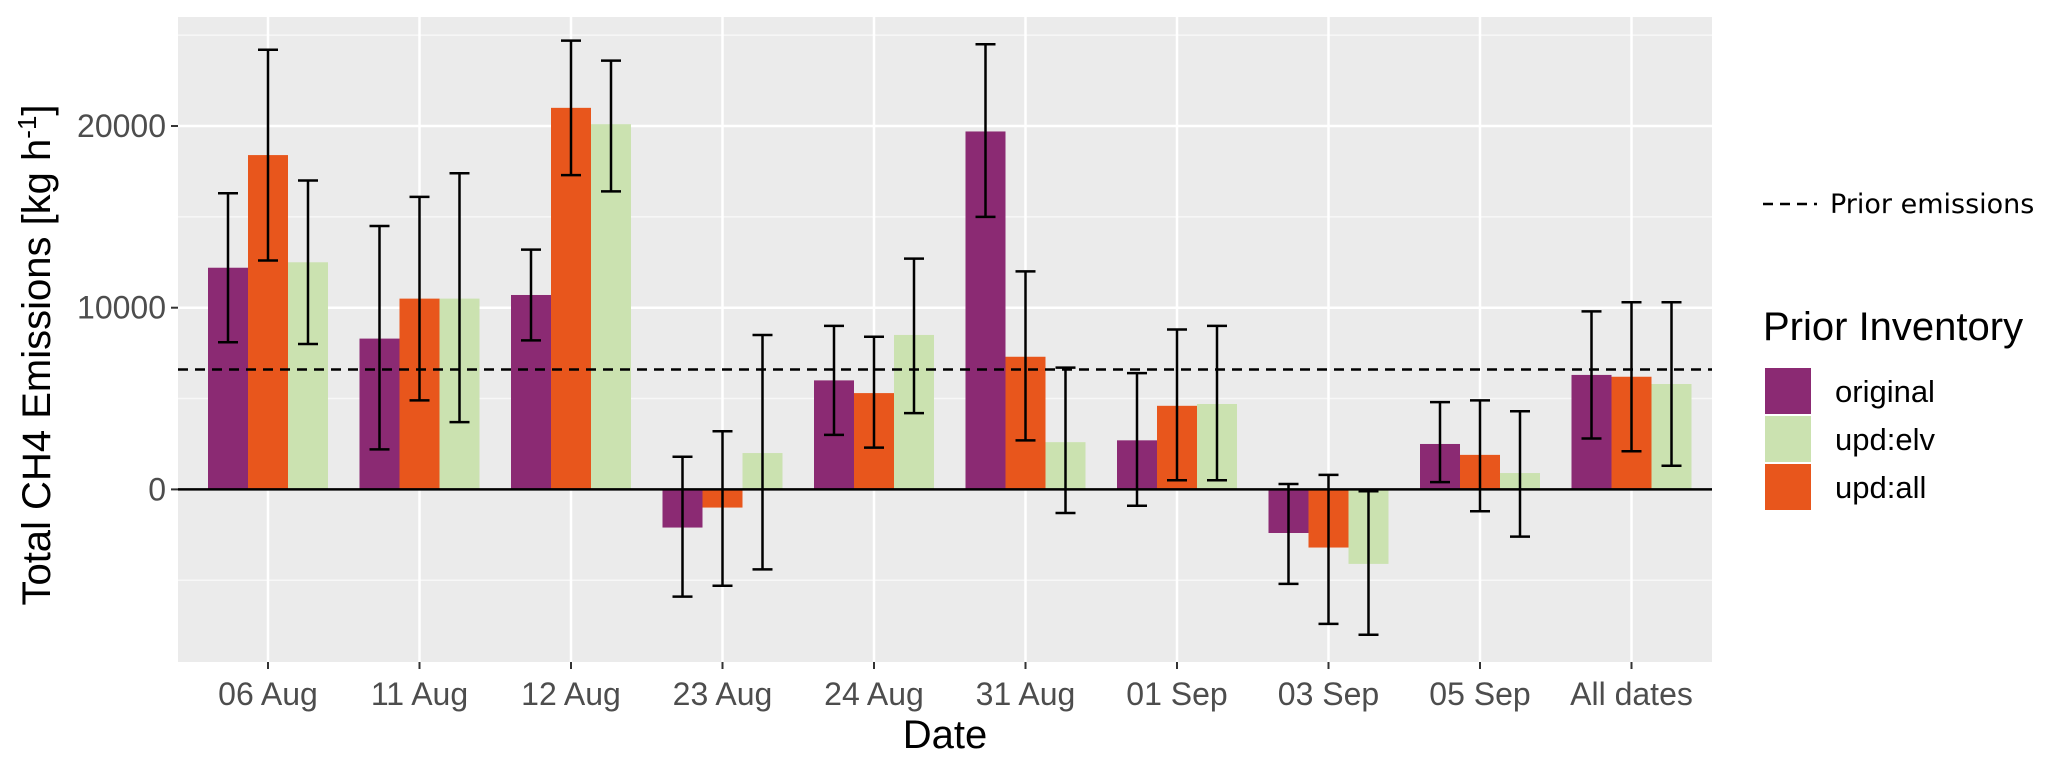 The image size is (2067, 774). I want to click on y-axis-title-close: ], so click(37, 109).